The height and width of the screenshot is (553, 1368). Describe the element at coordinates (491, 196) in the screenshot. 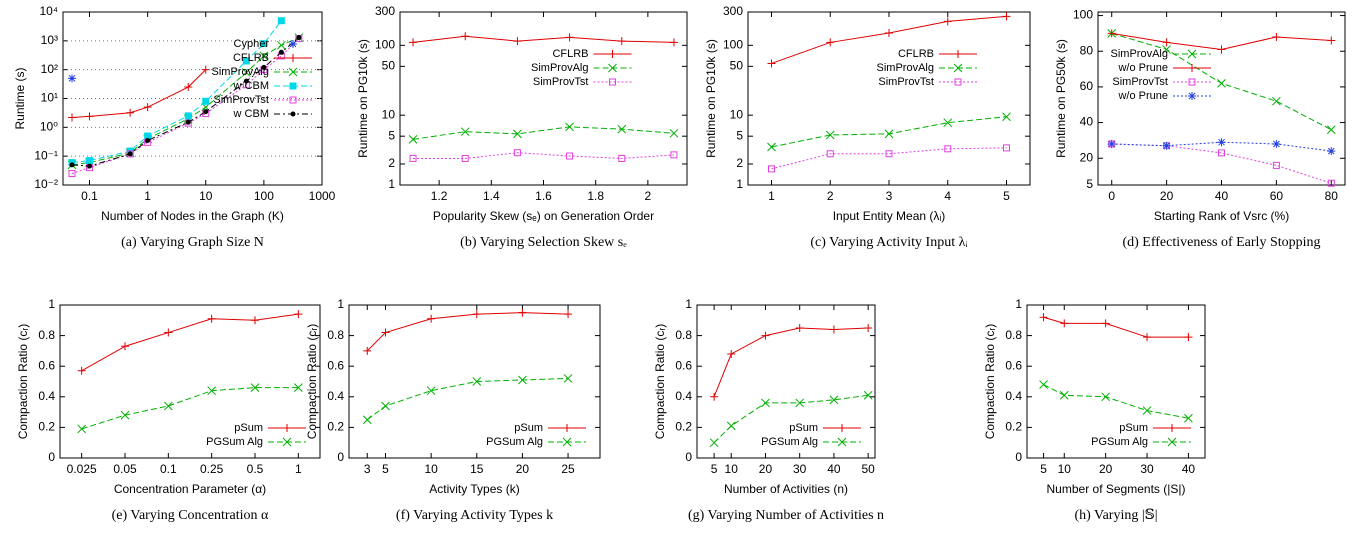

I see `x-tick-label: 1.4` at that location.